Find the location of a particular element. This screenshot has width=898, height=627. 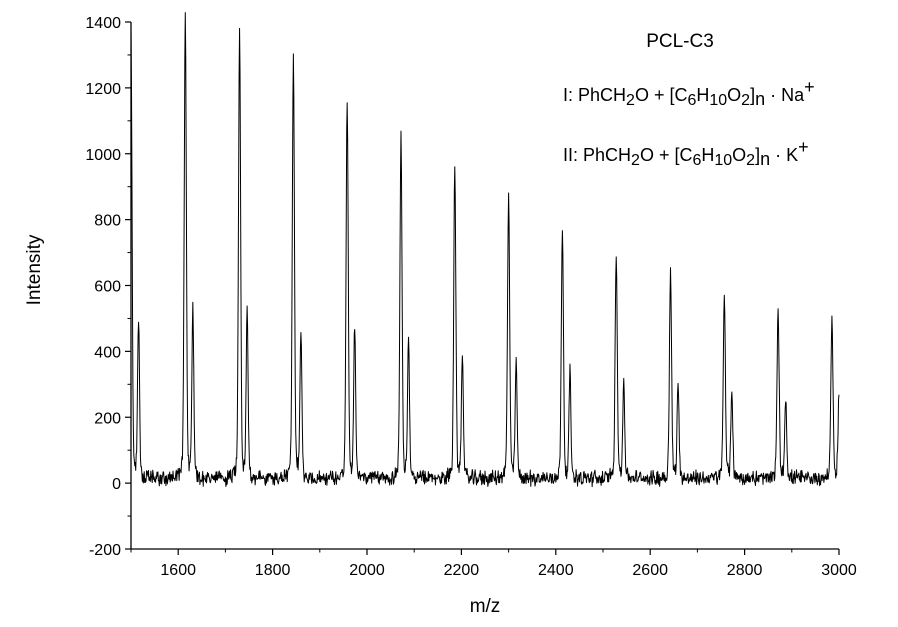

y-tick-label: 600 is located at coordinates (107, 287).